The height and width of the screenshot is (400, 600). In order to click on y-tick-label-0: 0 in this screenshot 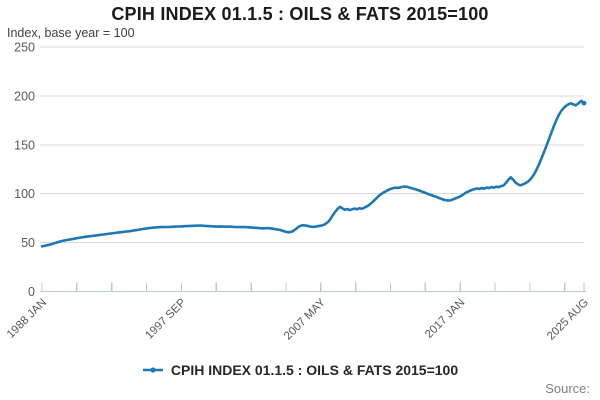, I will do `click(31, 292)`.